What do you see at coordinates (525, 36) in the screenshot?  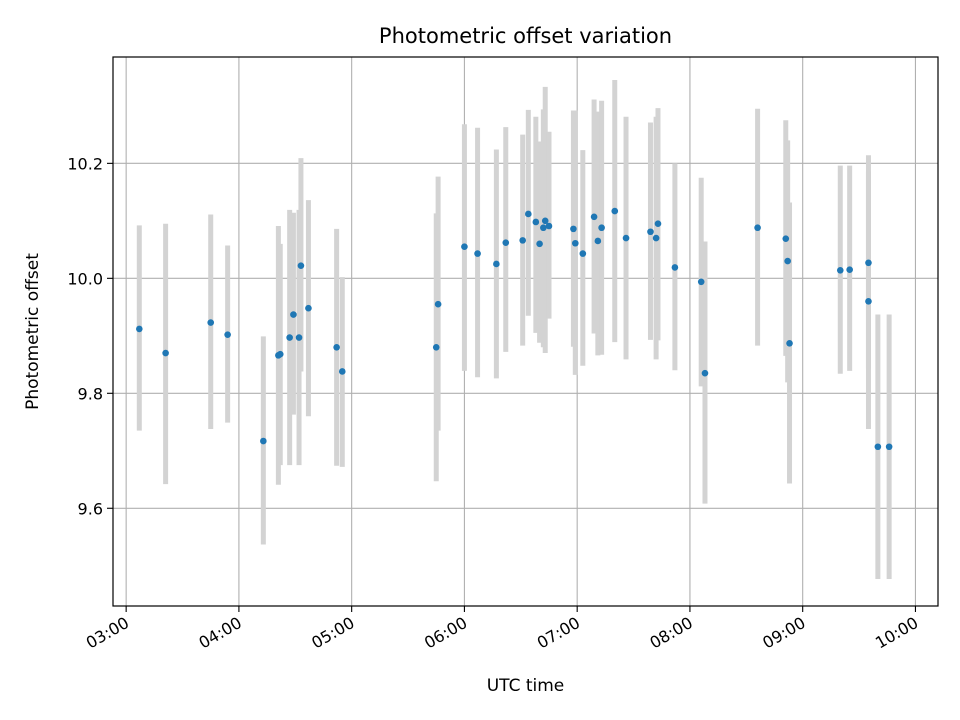 I see `chart-title: Photometric offset variation` at bounding box center [525, 36].